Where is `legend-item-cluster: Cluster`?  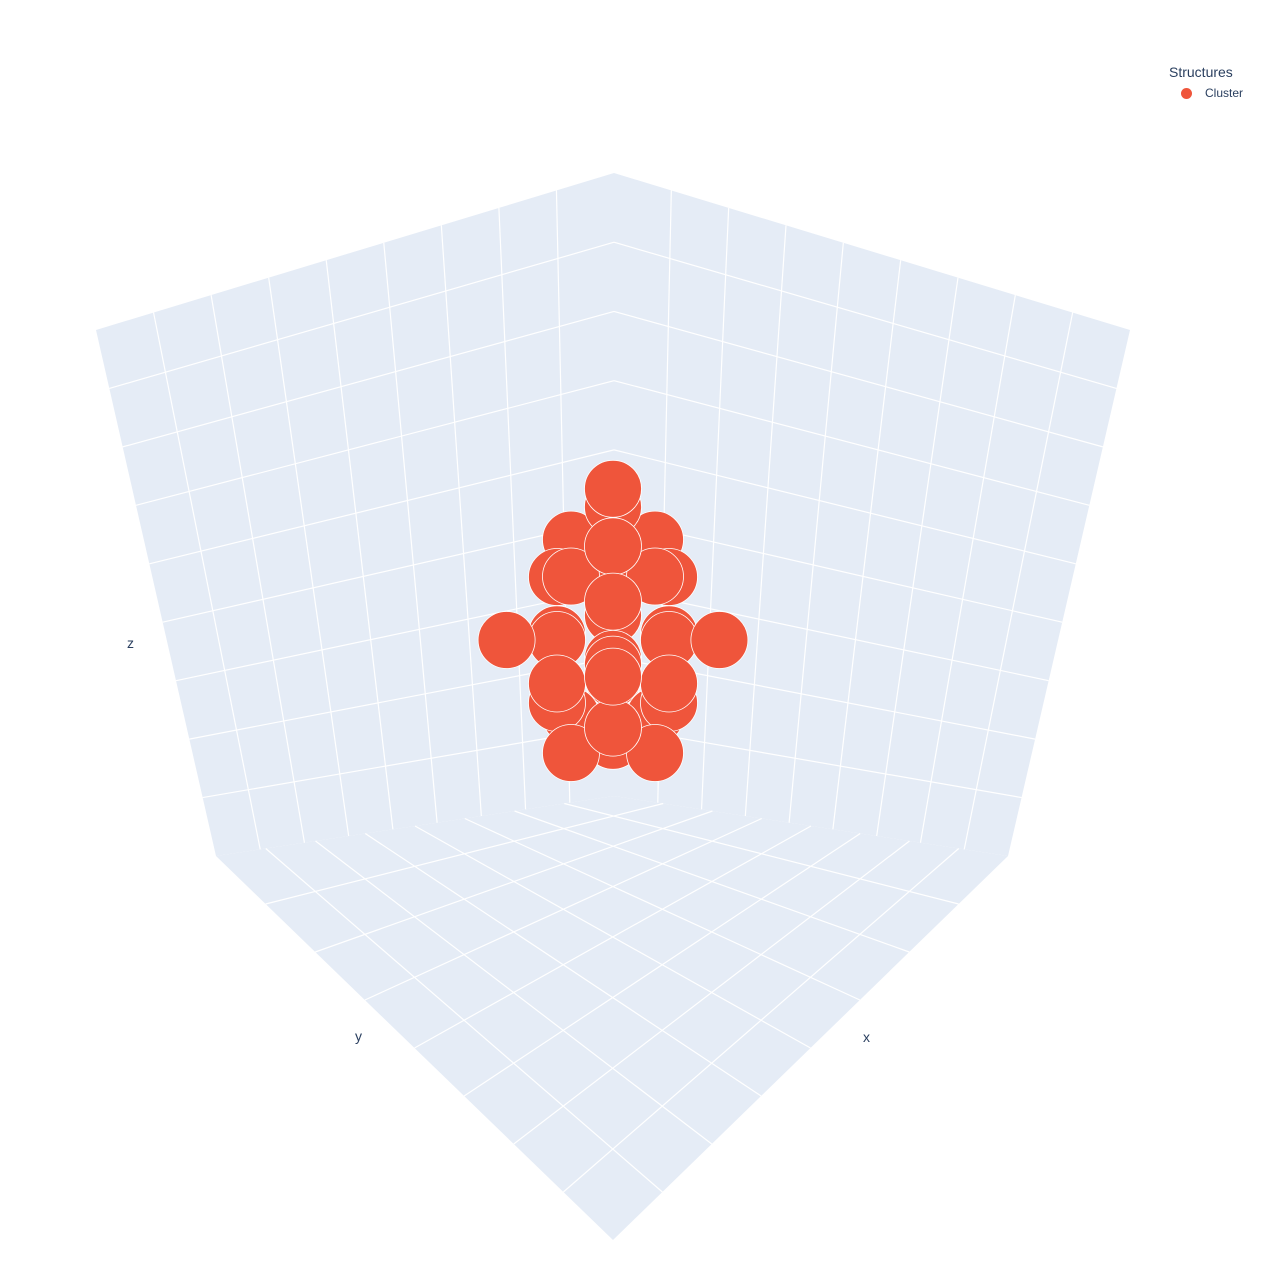 legend-item-cluster: Cluster is located at coordinates (1206, 93).